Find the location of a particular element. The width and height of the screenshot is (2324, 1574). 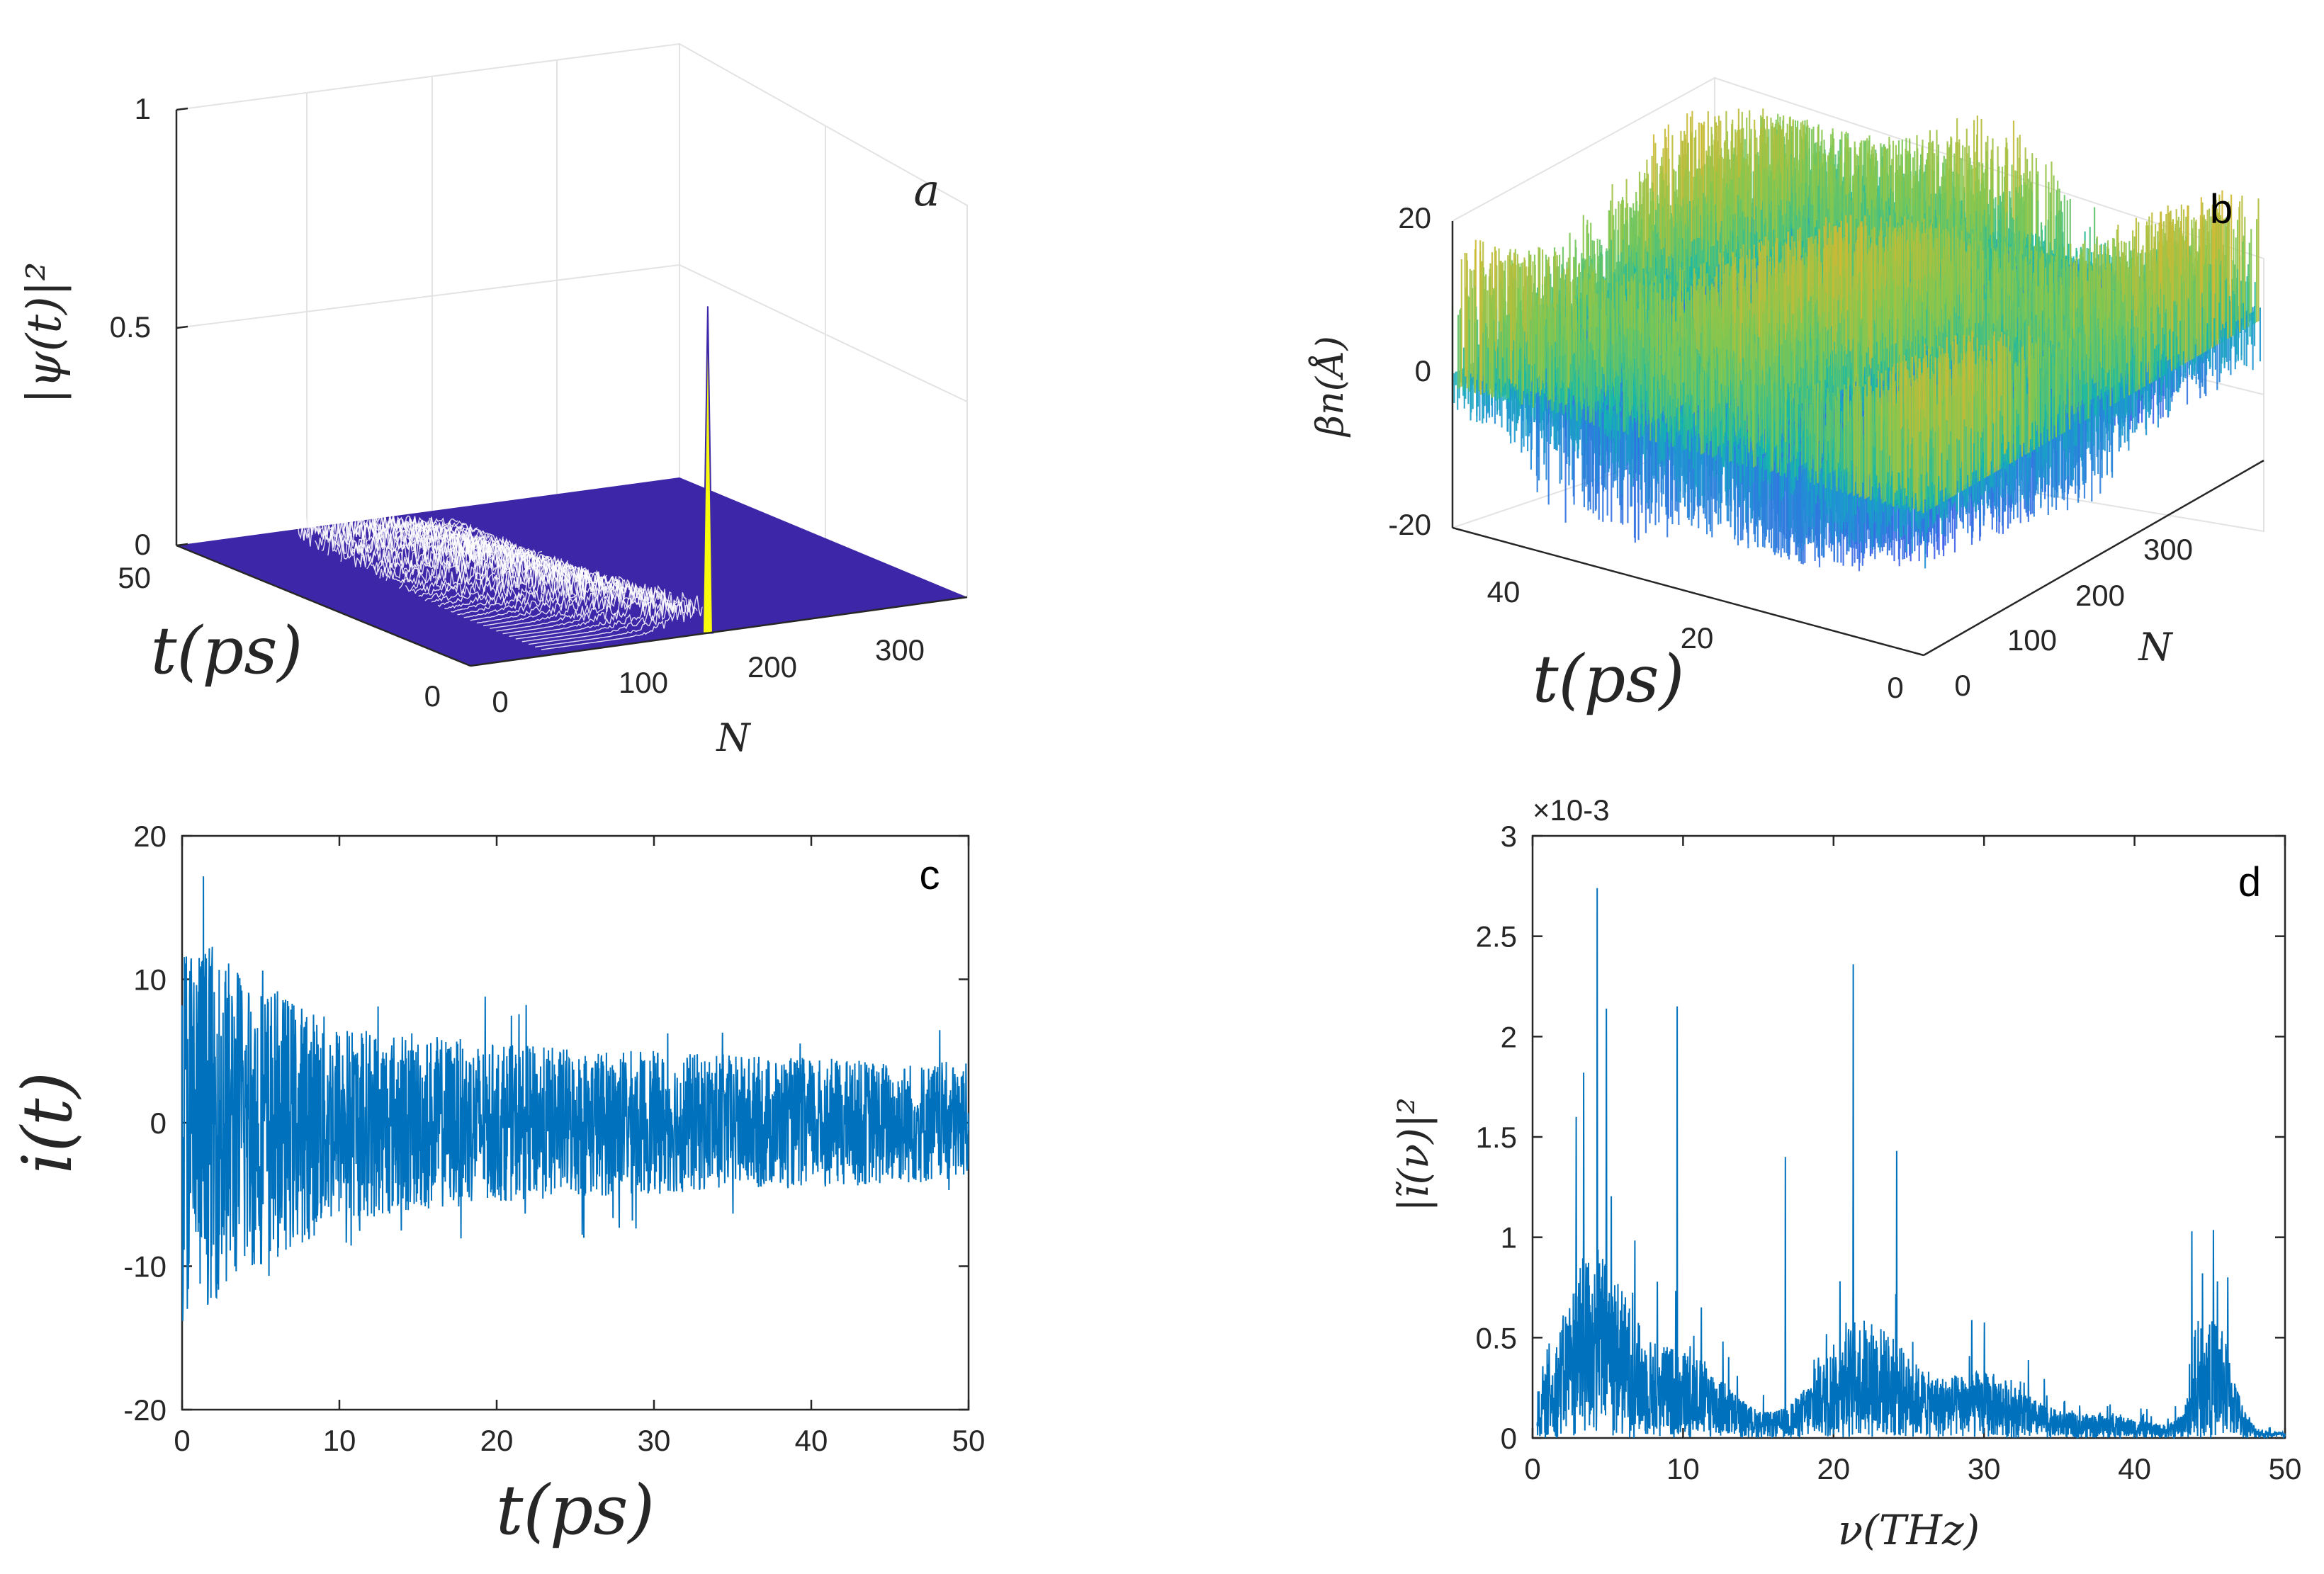

a-back-wall is located at coordinates (428, 295).